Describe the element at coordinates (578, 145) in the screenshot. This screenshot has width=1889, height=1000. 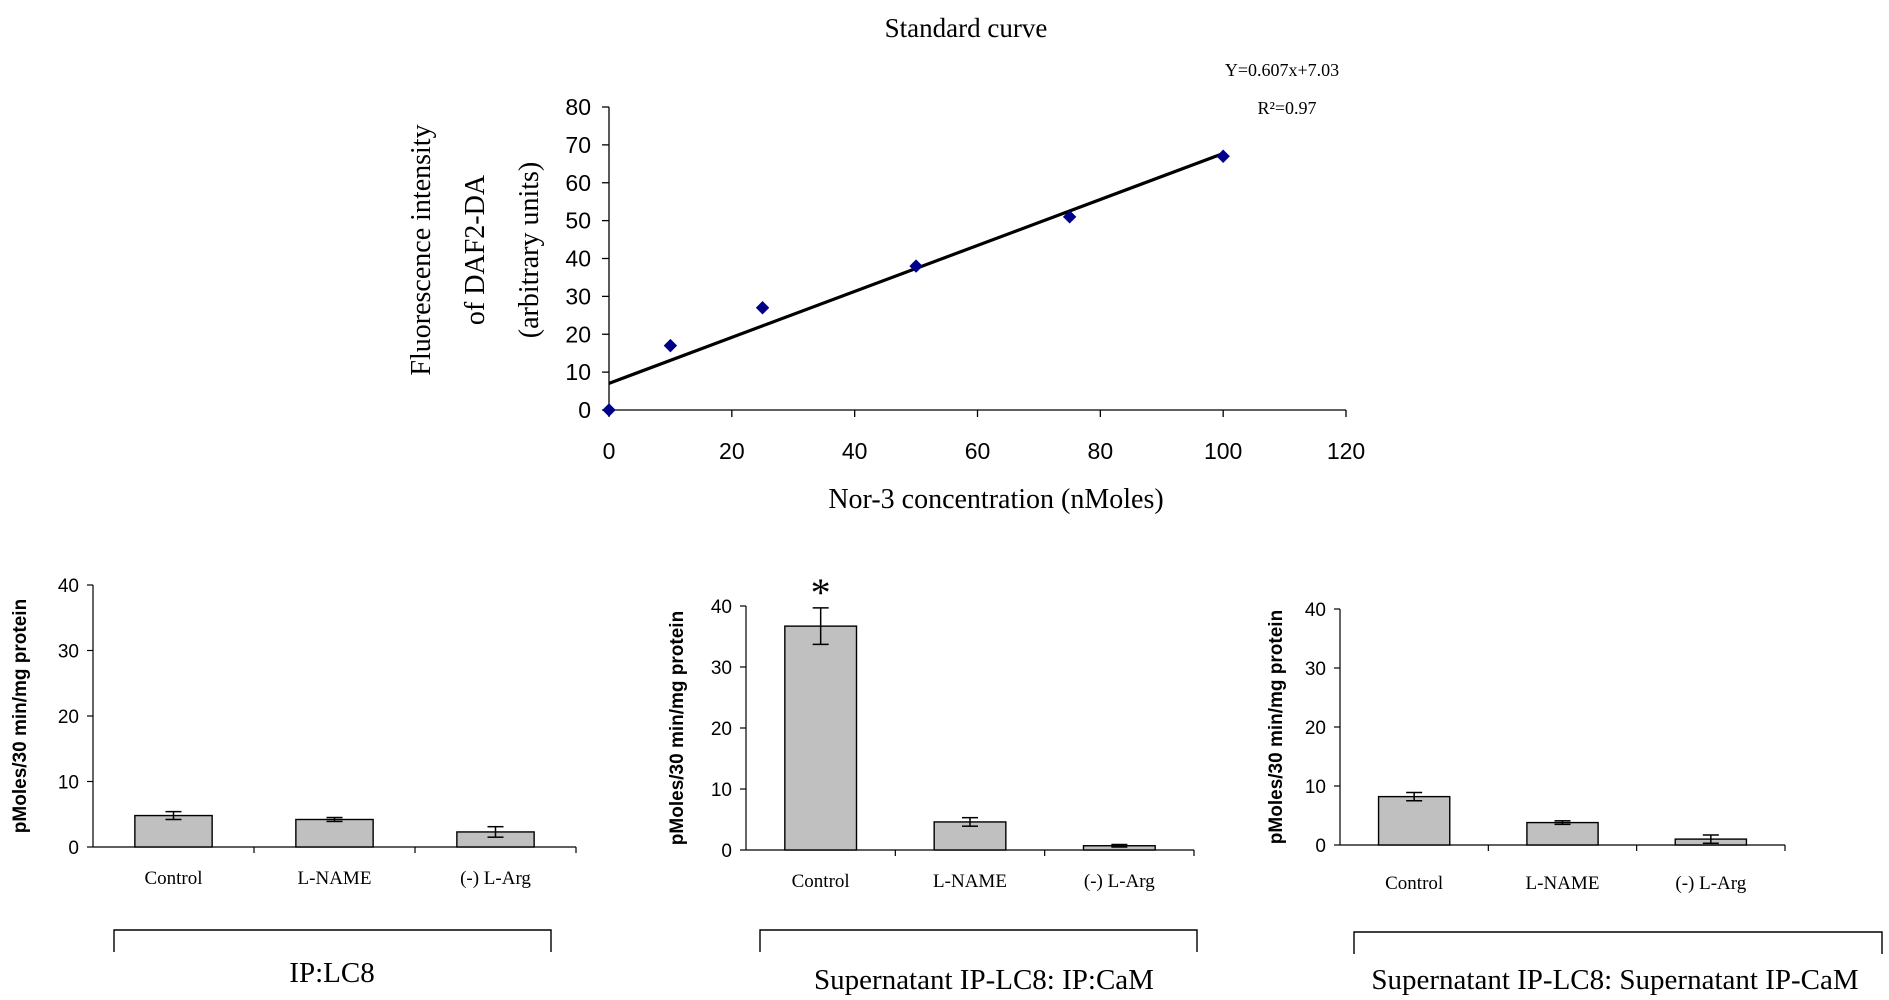
I see `y-tick-label: 70` at that location.